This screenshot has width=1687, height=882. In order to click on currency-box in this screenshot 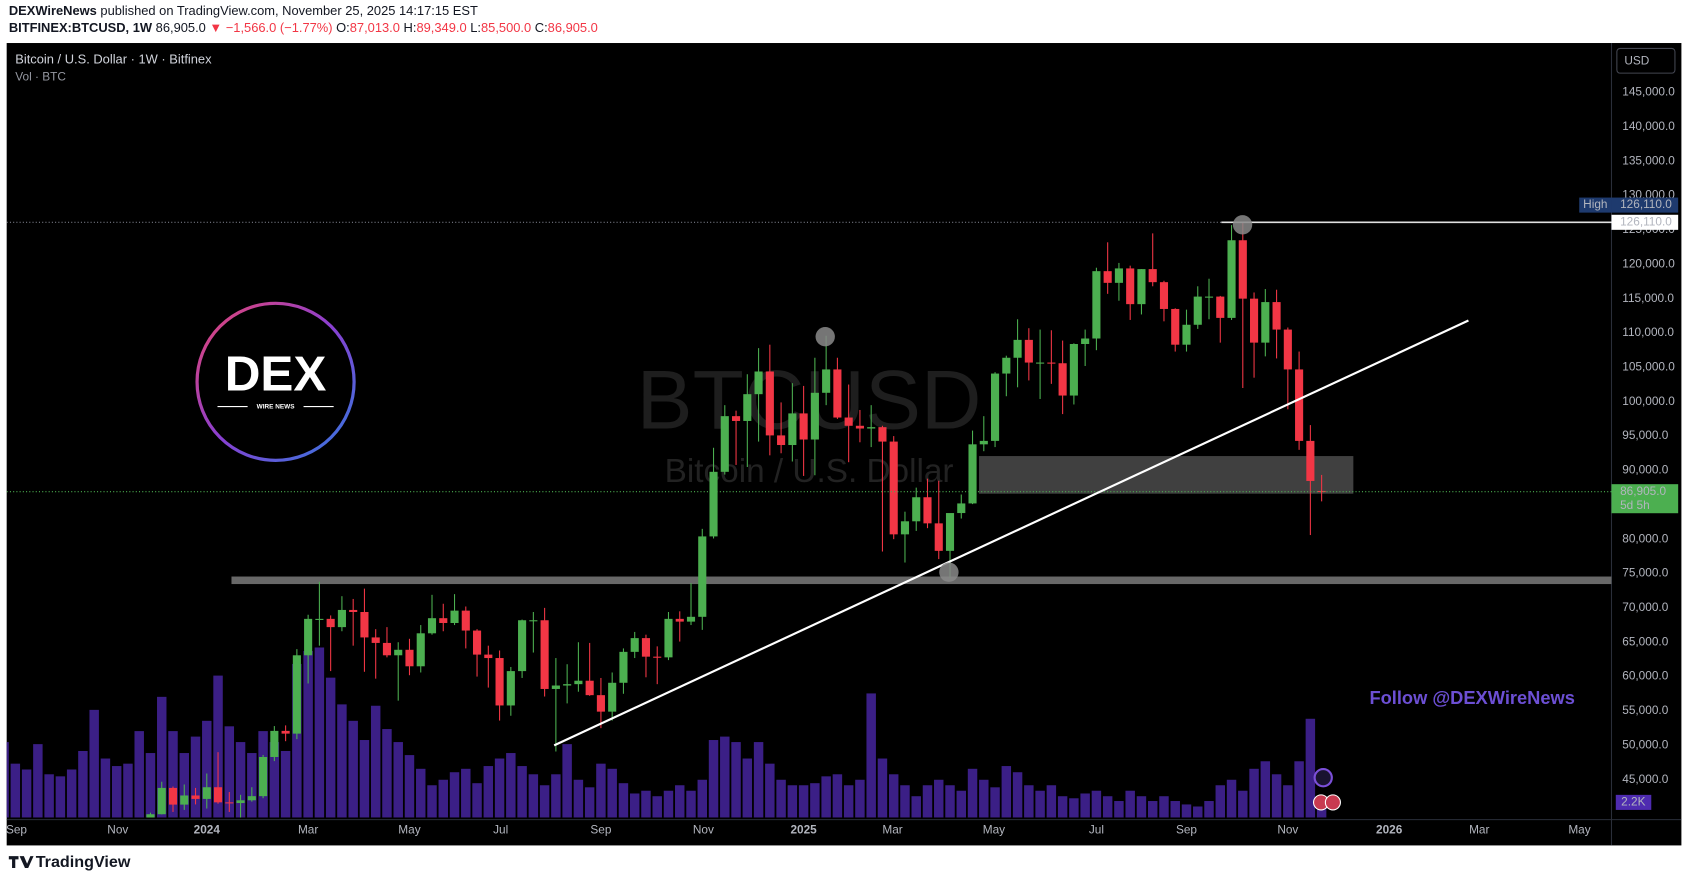, I will do `click(1646, 60)`.